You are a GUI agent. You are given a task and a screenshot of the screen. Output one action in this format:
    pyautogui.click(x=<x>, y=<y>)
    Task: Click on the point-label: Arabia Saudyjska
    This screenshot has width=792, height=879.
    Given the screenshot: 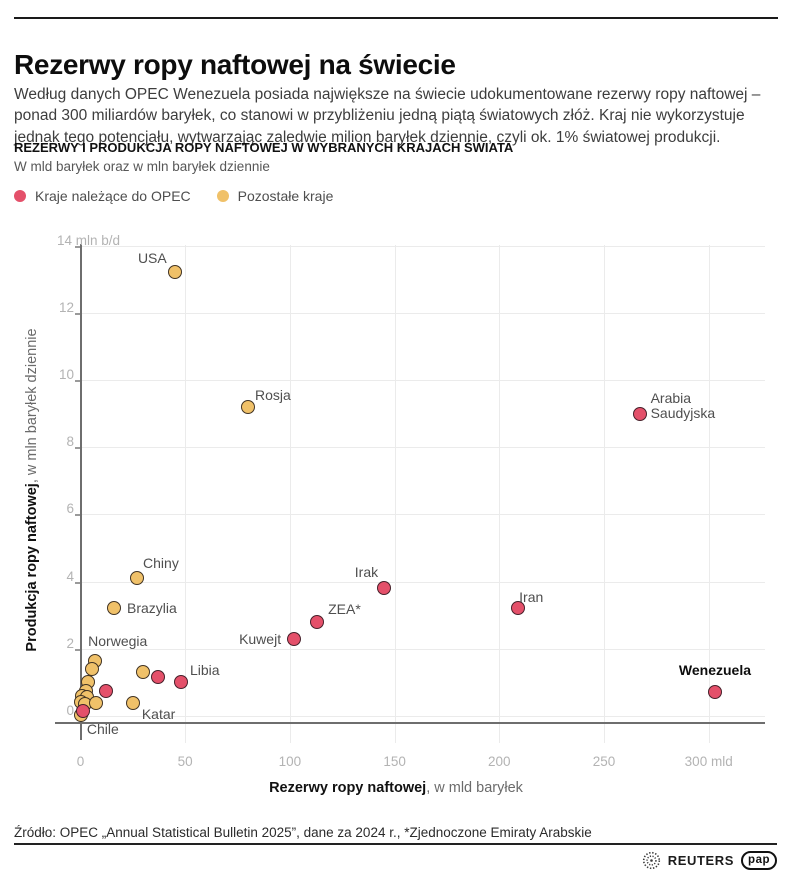 What is the action you would take?
    pyautogui.click(x=683, y=405)
    